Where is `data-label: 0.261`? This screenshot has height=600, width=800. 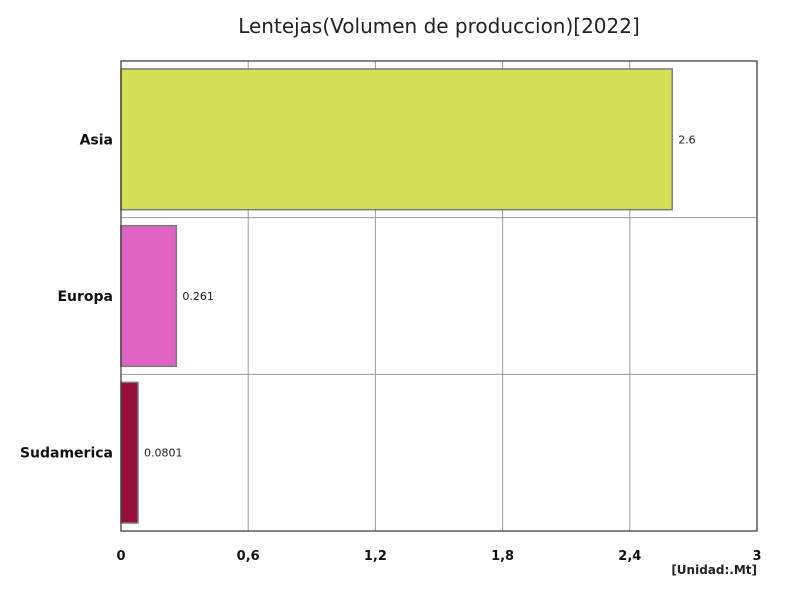
data-label: 0.261 is located at coordinates (198, 296).